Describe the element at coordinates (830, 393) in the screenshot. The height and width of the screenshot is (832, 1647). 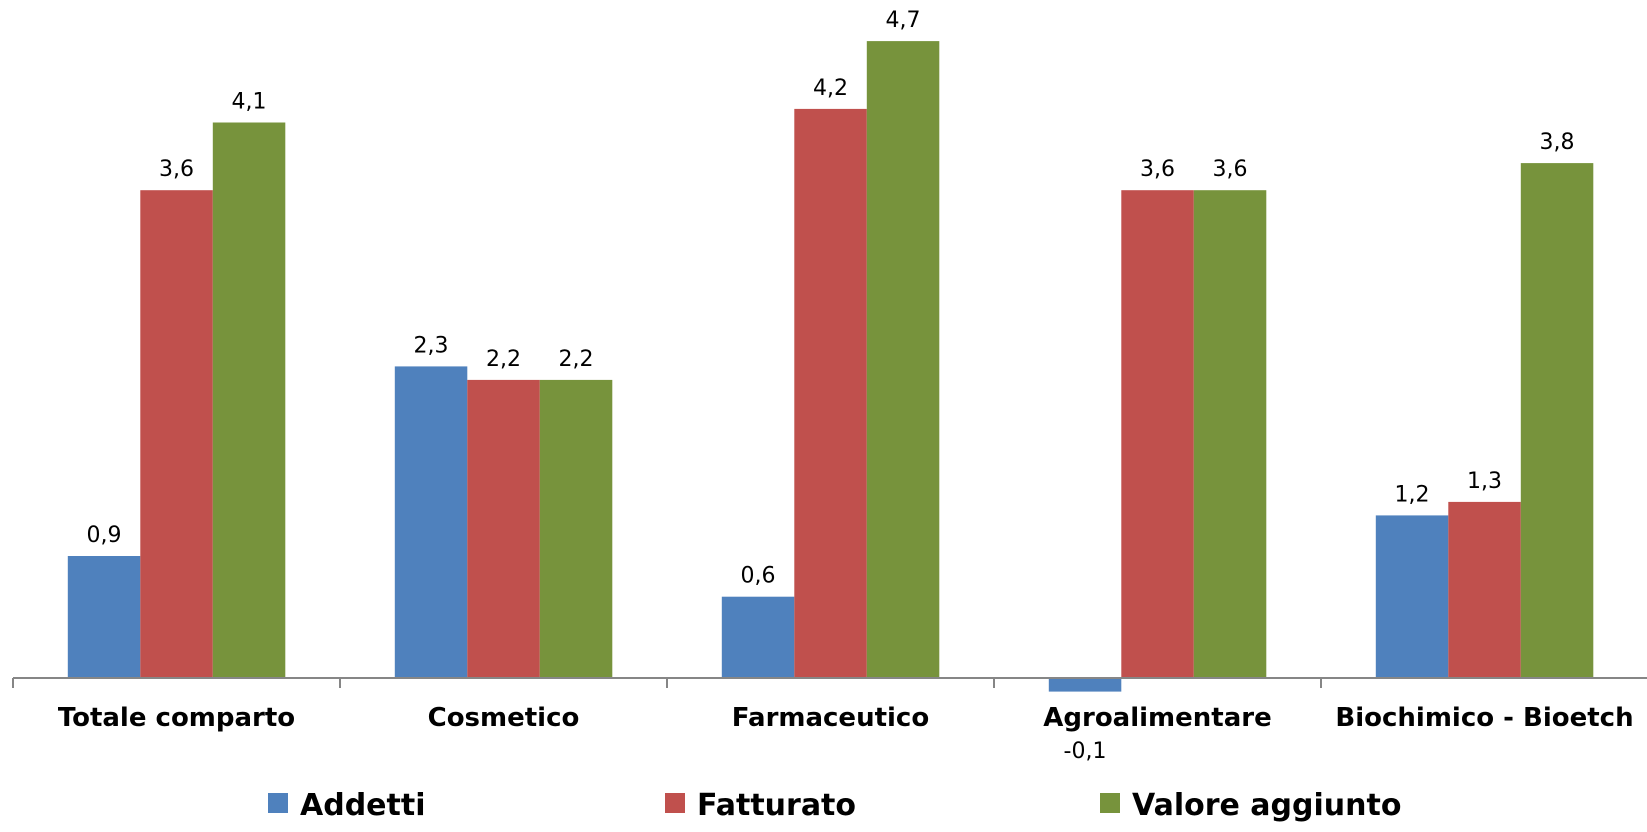
I see `bar-fatturato-farmaceutico` at that location.